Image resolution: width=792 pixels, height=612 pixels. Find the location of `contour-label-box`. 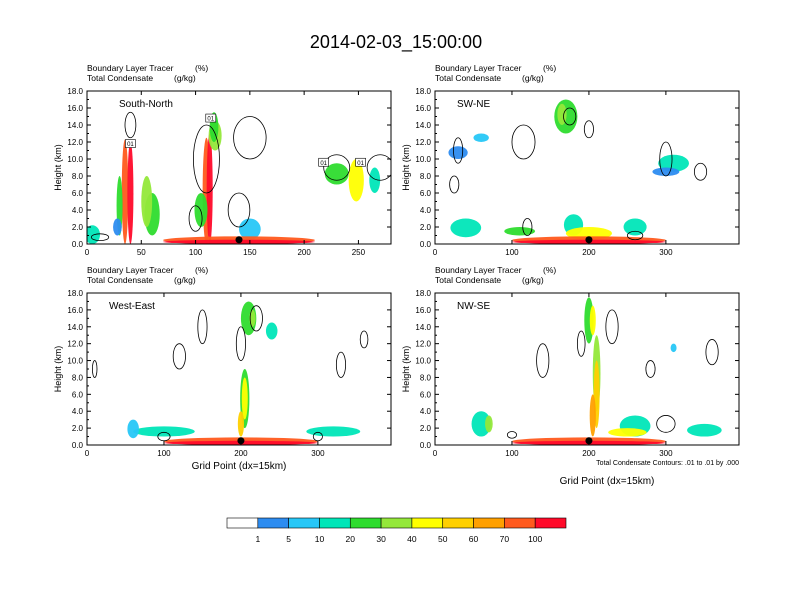

contour-label-box is located at coordinates (130, 143).